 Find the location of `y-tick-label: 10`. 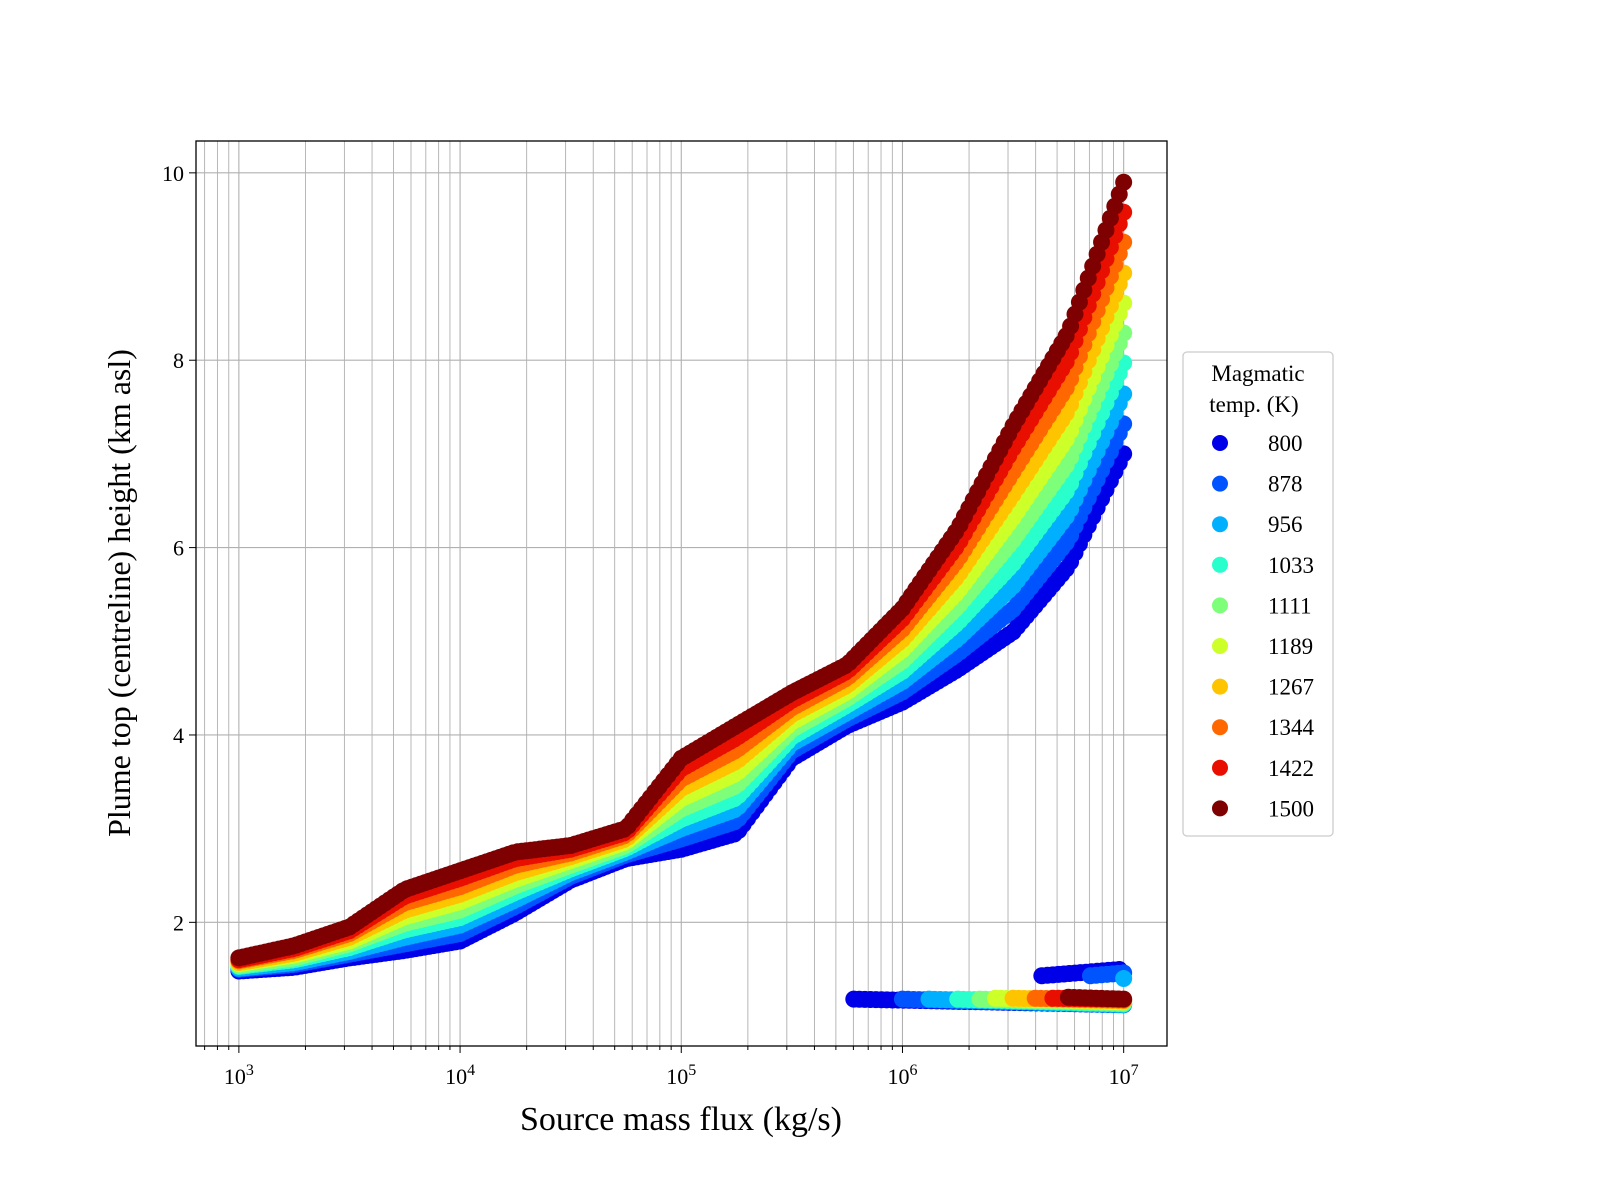

y-tick-label: 10 is located at coordinates (173, 173).